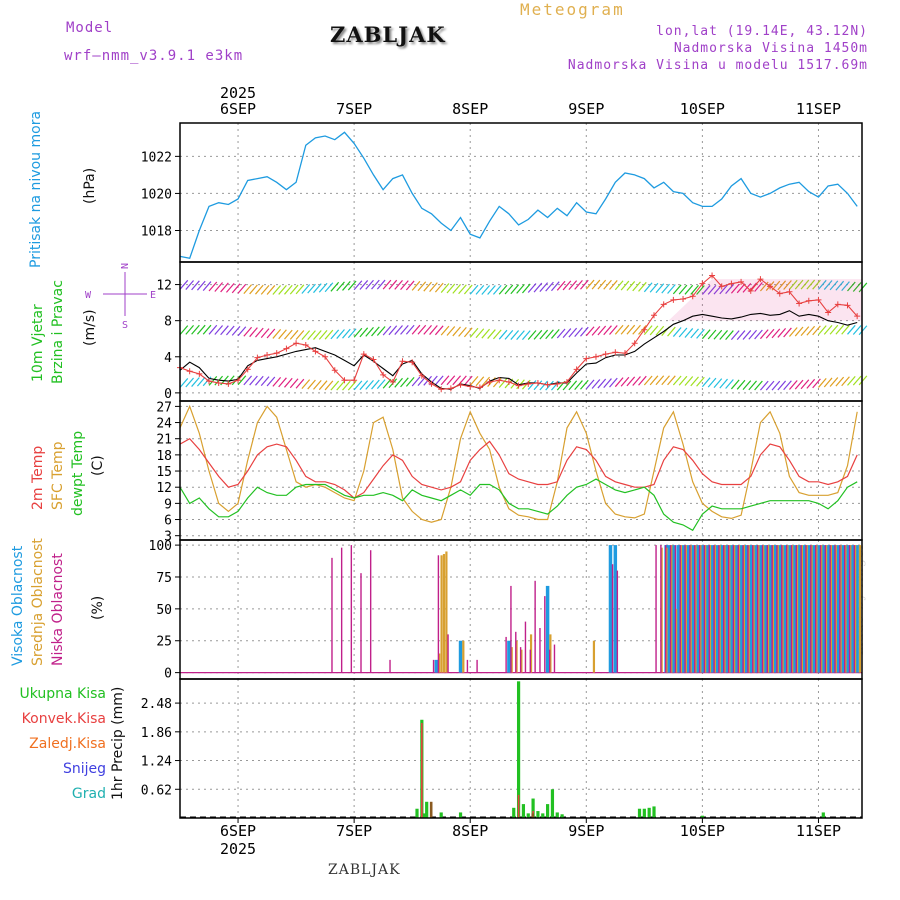 This screenshot has width=900, height=900. I want to click on temp-2m-line, so click(518, 468).